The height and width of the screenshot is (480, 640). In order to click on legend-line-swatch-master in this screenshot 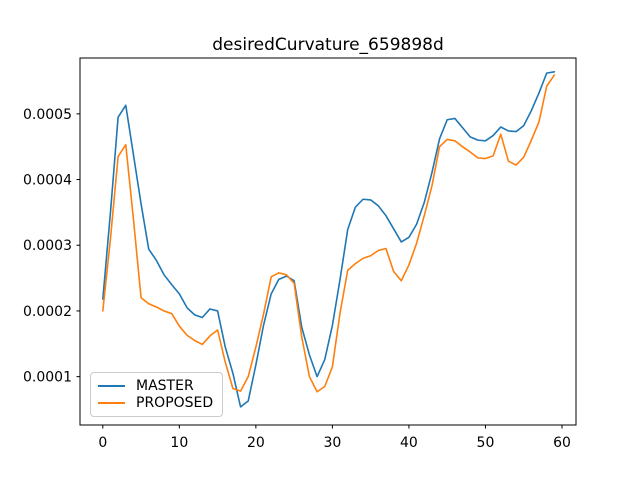, I will do `click(111, 386)`.